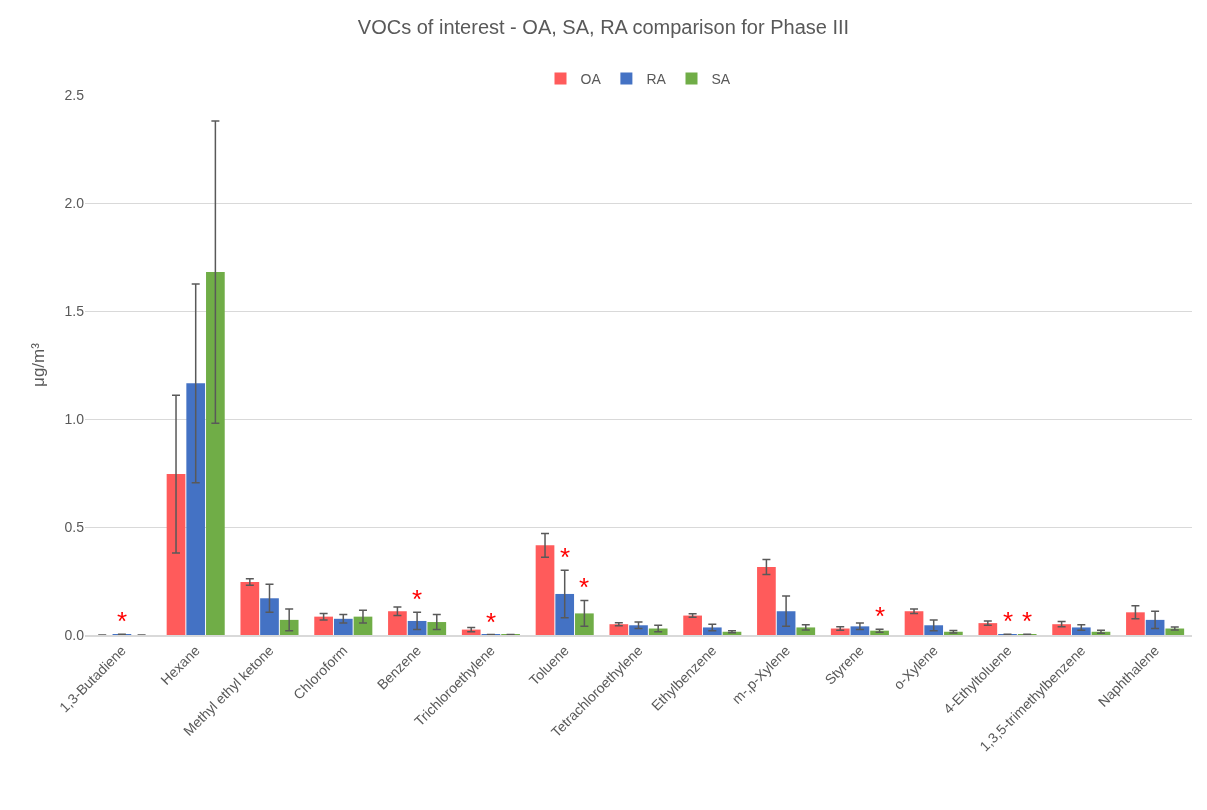 The width and height of the screenshot is (1207, 810). I want to click on legend-label: SA, so click(721, 79).